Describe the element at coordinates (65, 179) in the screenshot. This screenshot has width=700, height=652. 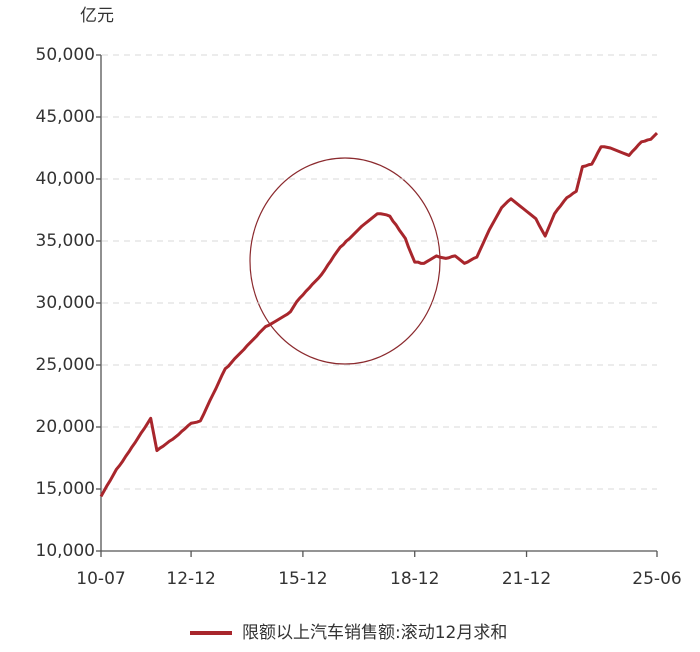
I see `y-tick-label: 40,000` at that location.